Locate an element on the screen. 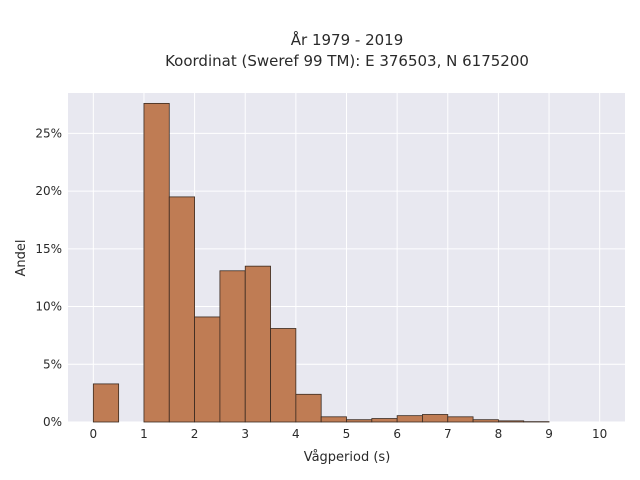 Image resolution: width=640 pixels, height=480 pixels. y-tick-label: 0% is located at coordinates (52, 422).